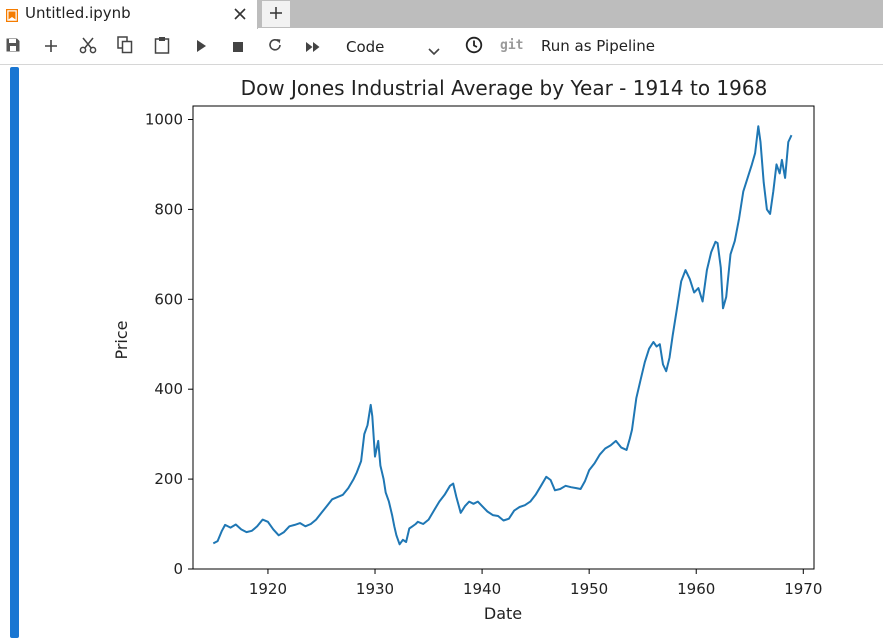  I want to click on copy-icon, so click(125, 47).